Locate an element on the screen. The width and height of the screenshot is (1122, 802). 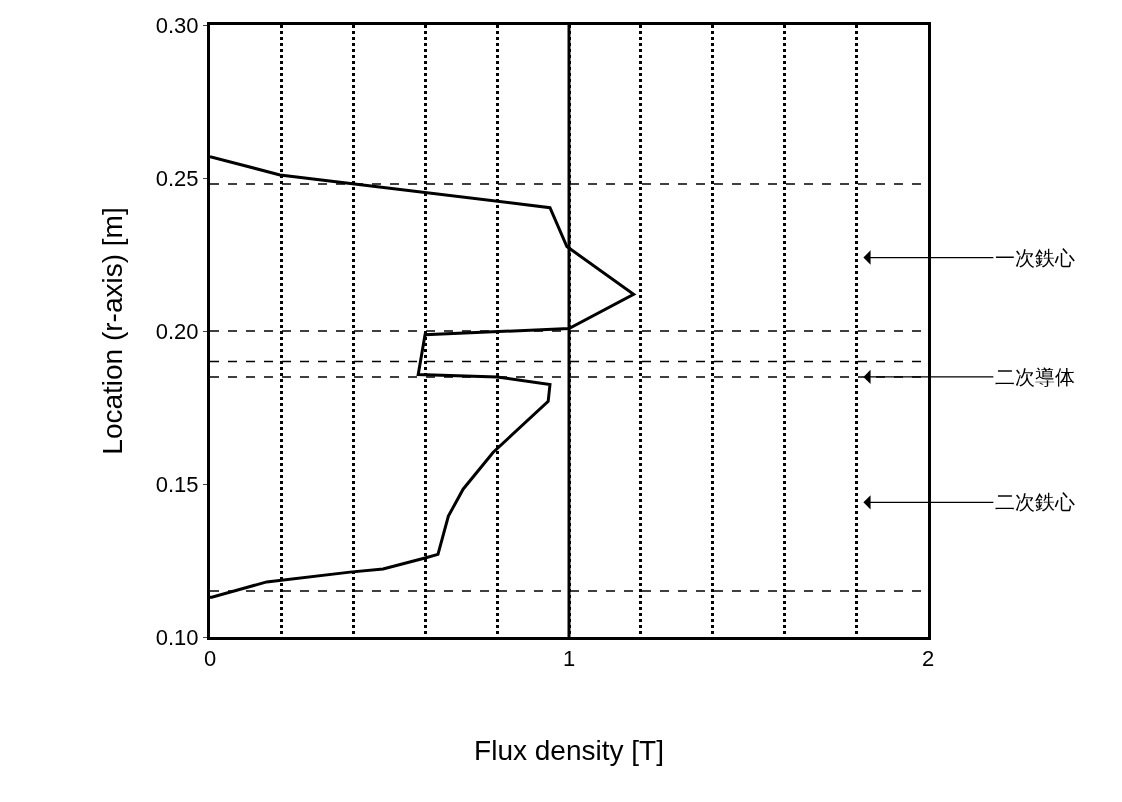
x-axis-title: Flux density [T] is located at coordinates (569, 750).